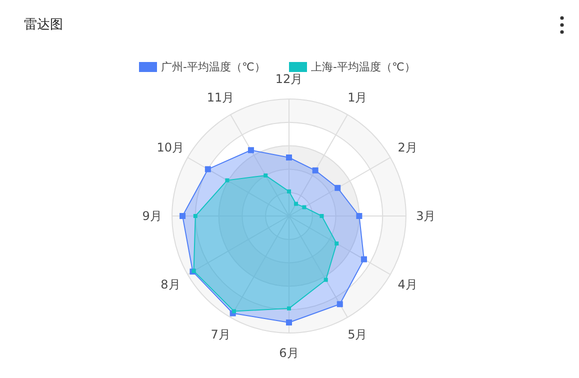 The width and height of the screenshot is (579, 378). What do you see at coordinates (152, 216) in the screenshot?
I see `spoke-label: 9月` at bounding box center [152, 216].